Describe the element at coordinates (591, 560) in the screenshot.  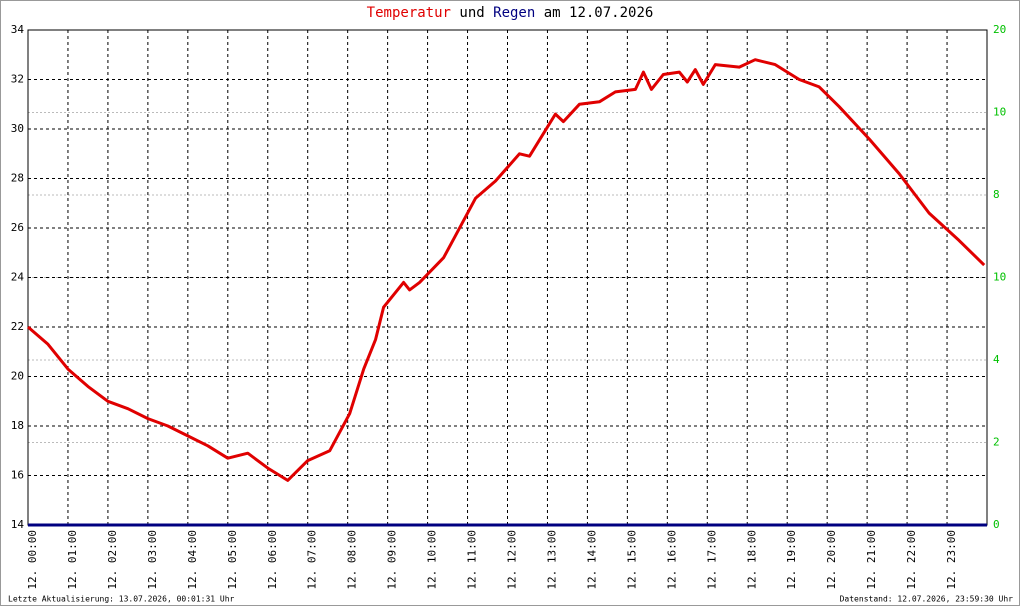
I see `x-tick-label: 12. 14:00` at that location.